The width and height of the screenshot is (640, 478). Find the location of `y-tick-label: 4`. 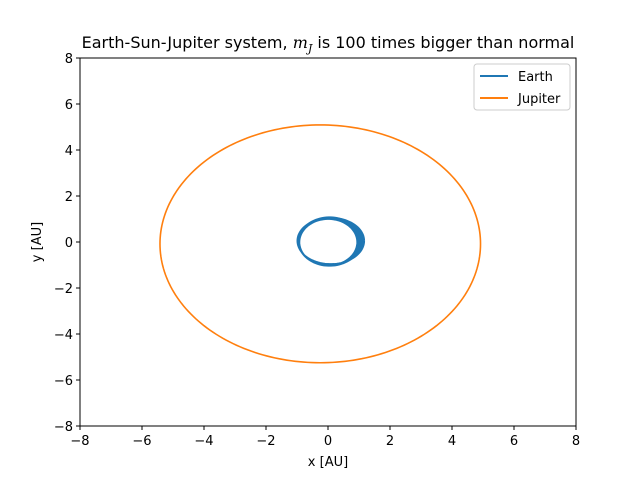

y-tick-label: 4 is located at coordinates (69, 151).